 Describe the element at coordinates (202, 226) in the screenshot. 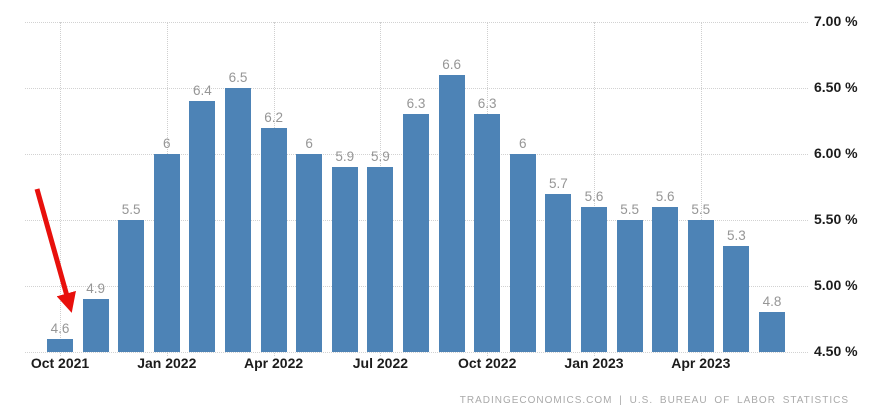

I see `bar-feb-2022` at that location.